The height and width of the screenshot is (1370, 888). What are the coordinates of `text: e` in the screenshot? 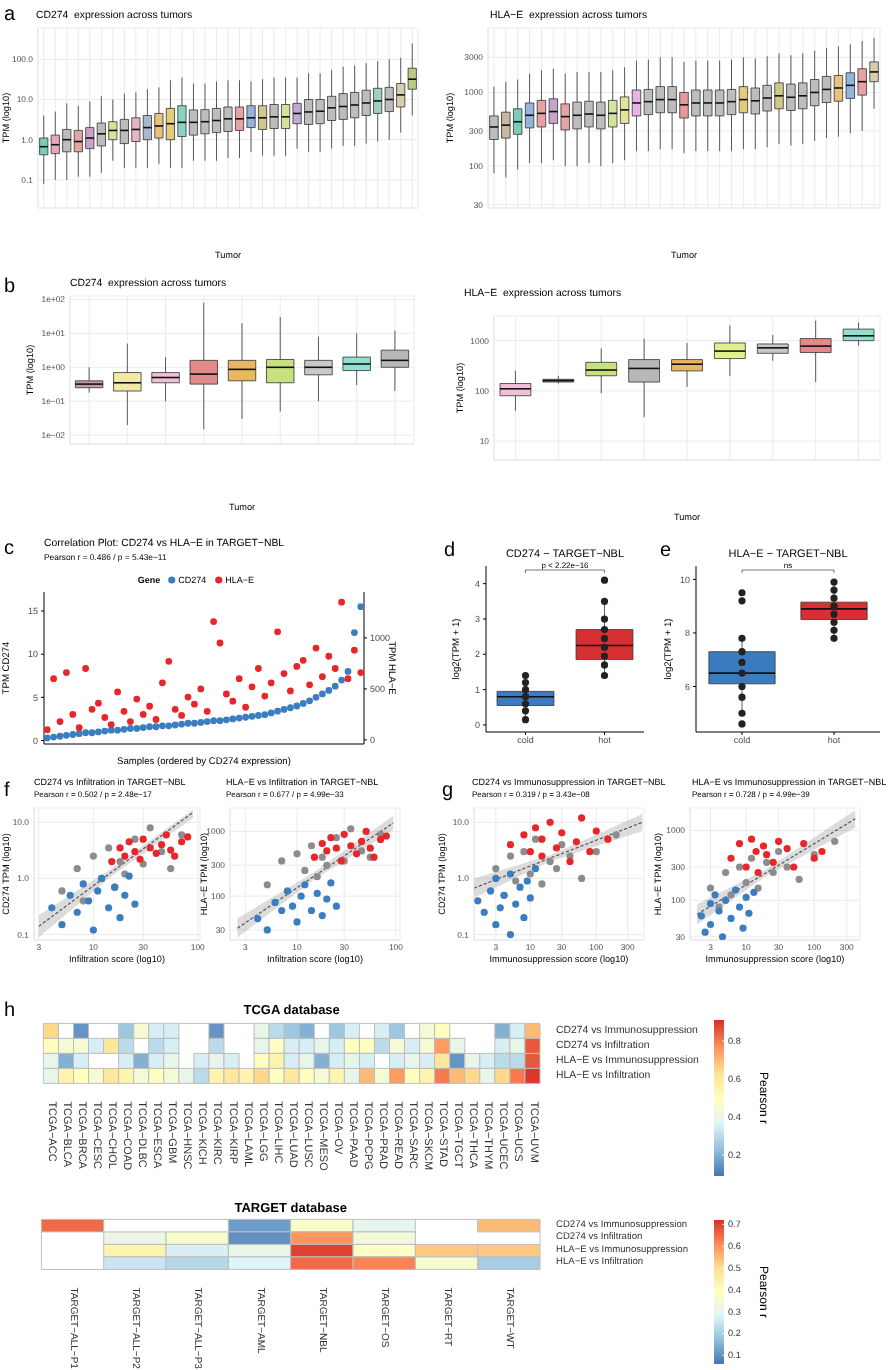 It's located at (666, 551).